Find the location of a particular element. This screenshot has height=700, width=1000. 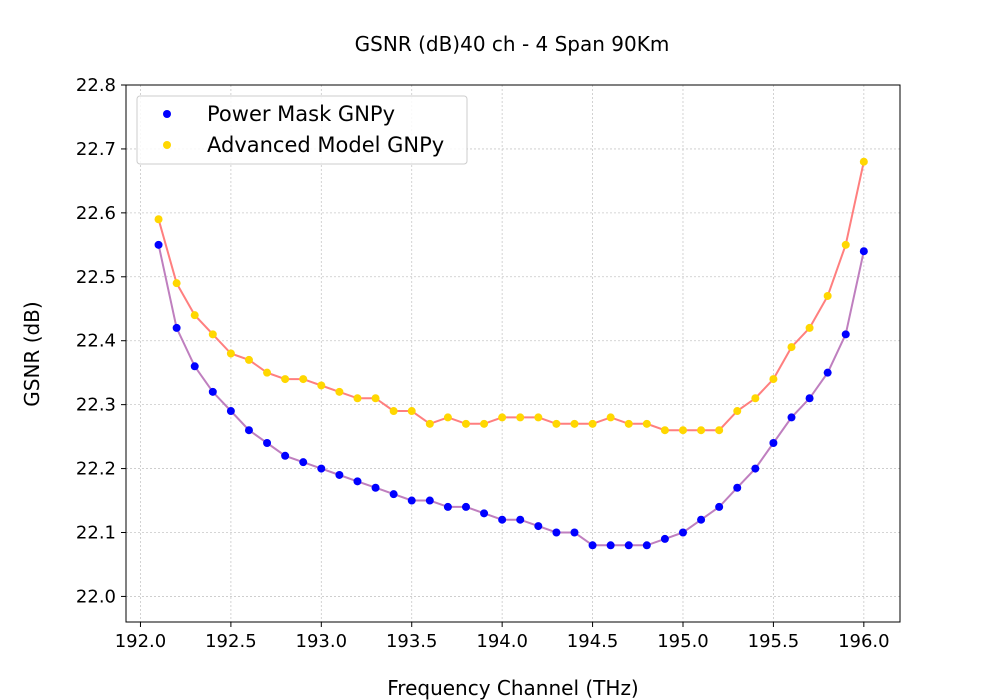

x-tick-label: 195.0 is located at coordinates (683, 641).